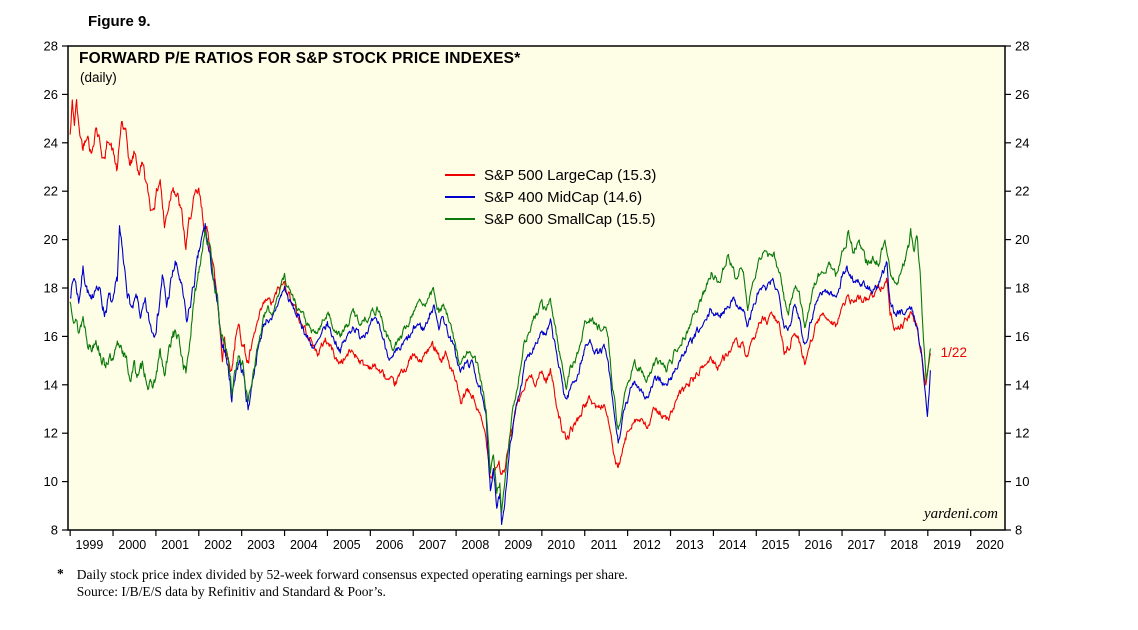  What do you see at coordinates (819, 545) in the screenshot?
I see `x-axis-label: 2016` at bounding box center [819, 545].